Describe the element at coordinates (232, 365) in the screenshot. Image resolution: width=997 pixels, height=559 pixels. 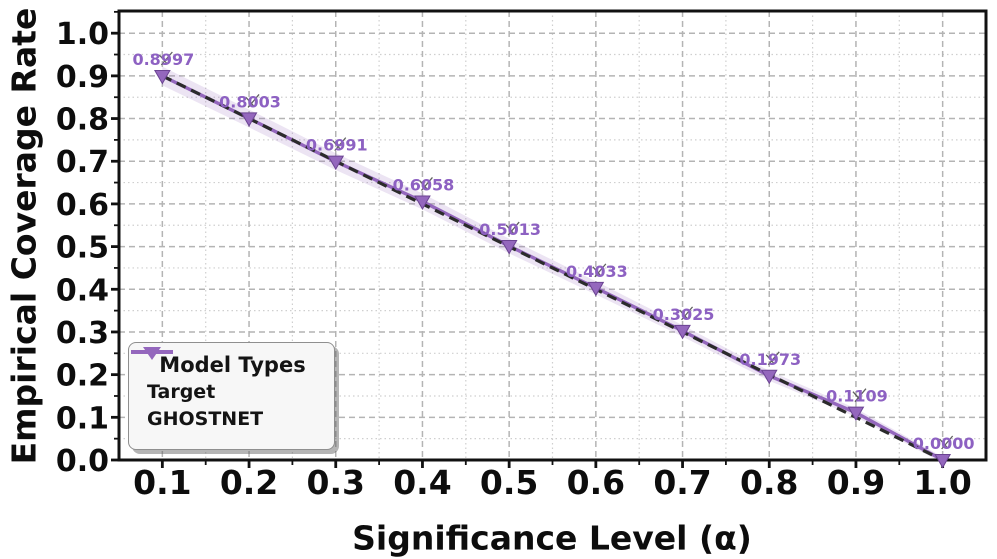
I see `legend-title: Model Types` at that location.